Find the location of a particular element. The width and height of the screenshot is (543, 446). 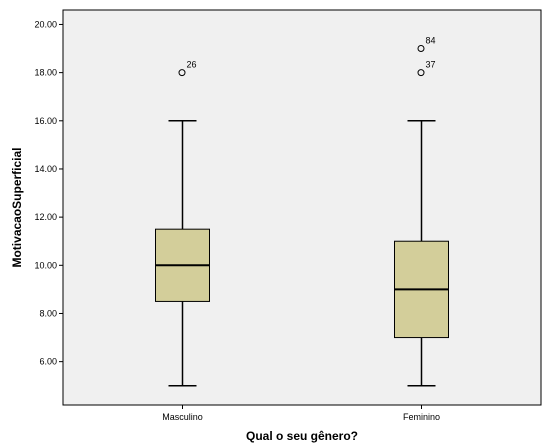

y-tick-label: 6.00 is located at coordinates (48, 362).